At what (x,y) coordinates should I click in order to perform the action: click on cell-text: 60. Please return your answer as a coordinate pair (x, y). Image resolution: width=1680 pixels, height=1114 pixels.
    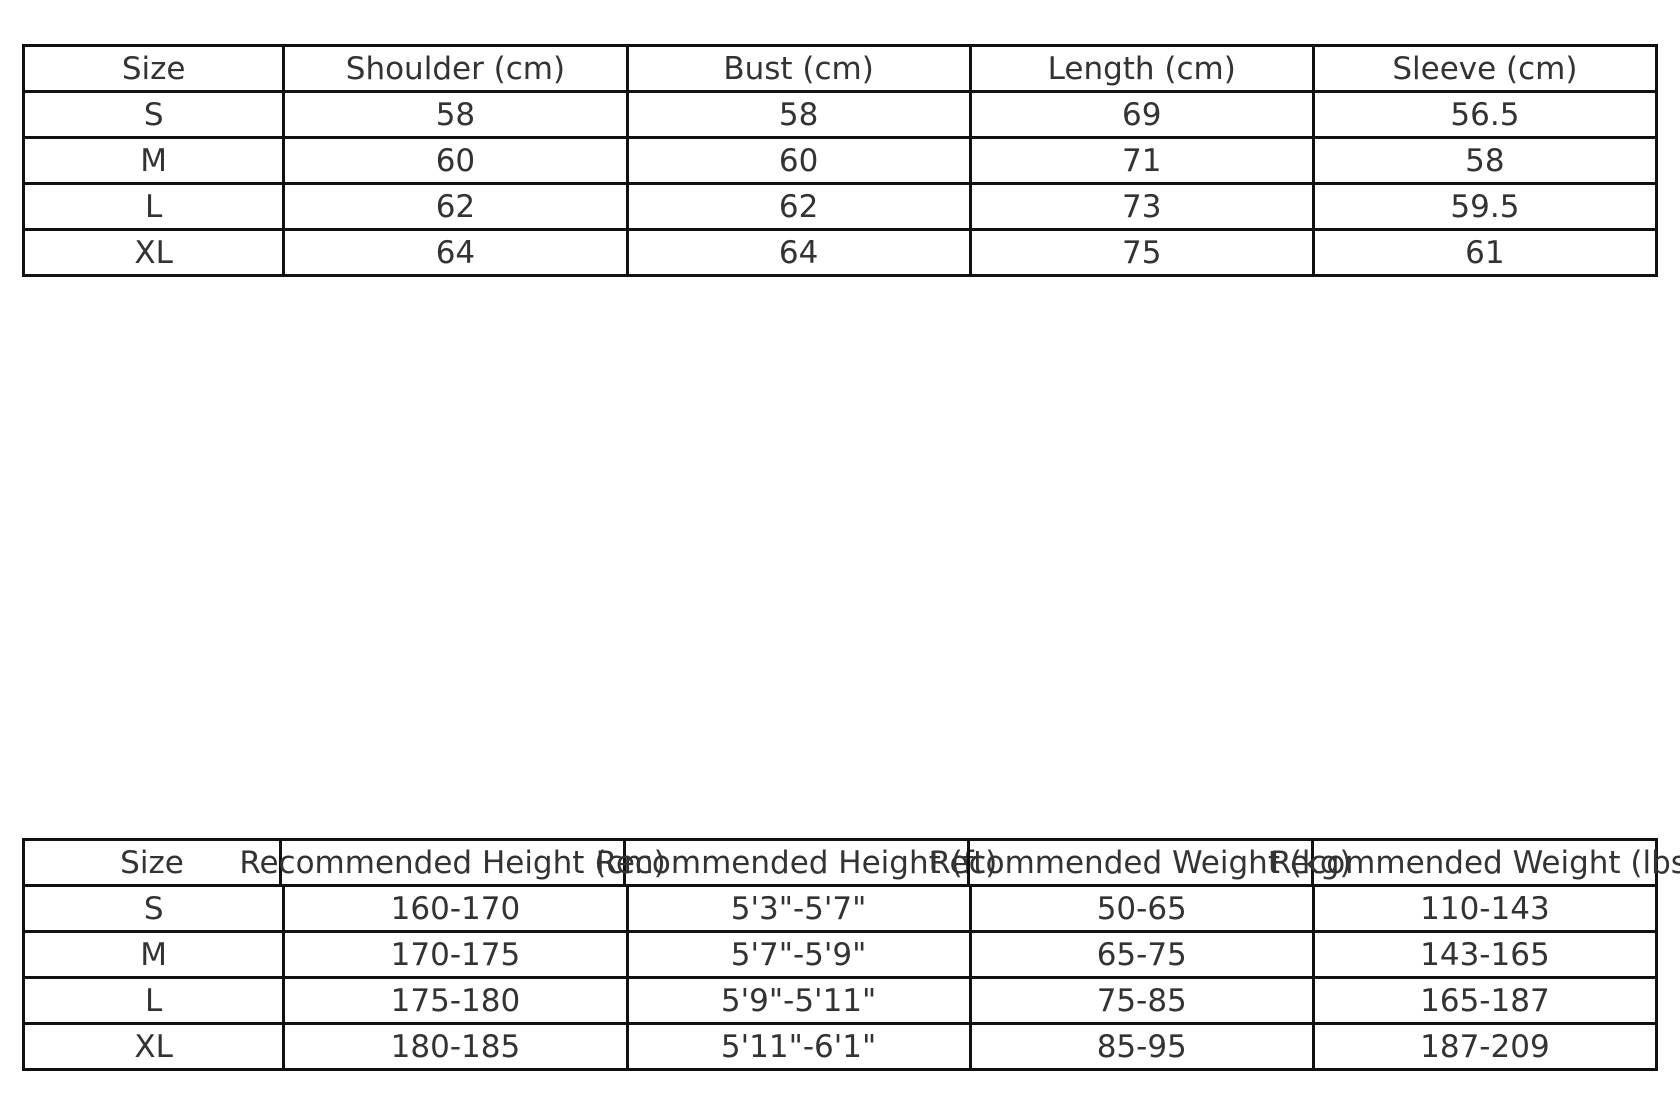
    Looking at the image, I should click on (798, 160).